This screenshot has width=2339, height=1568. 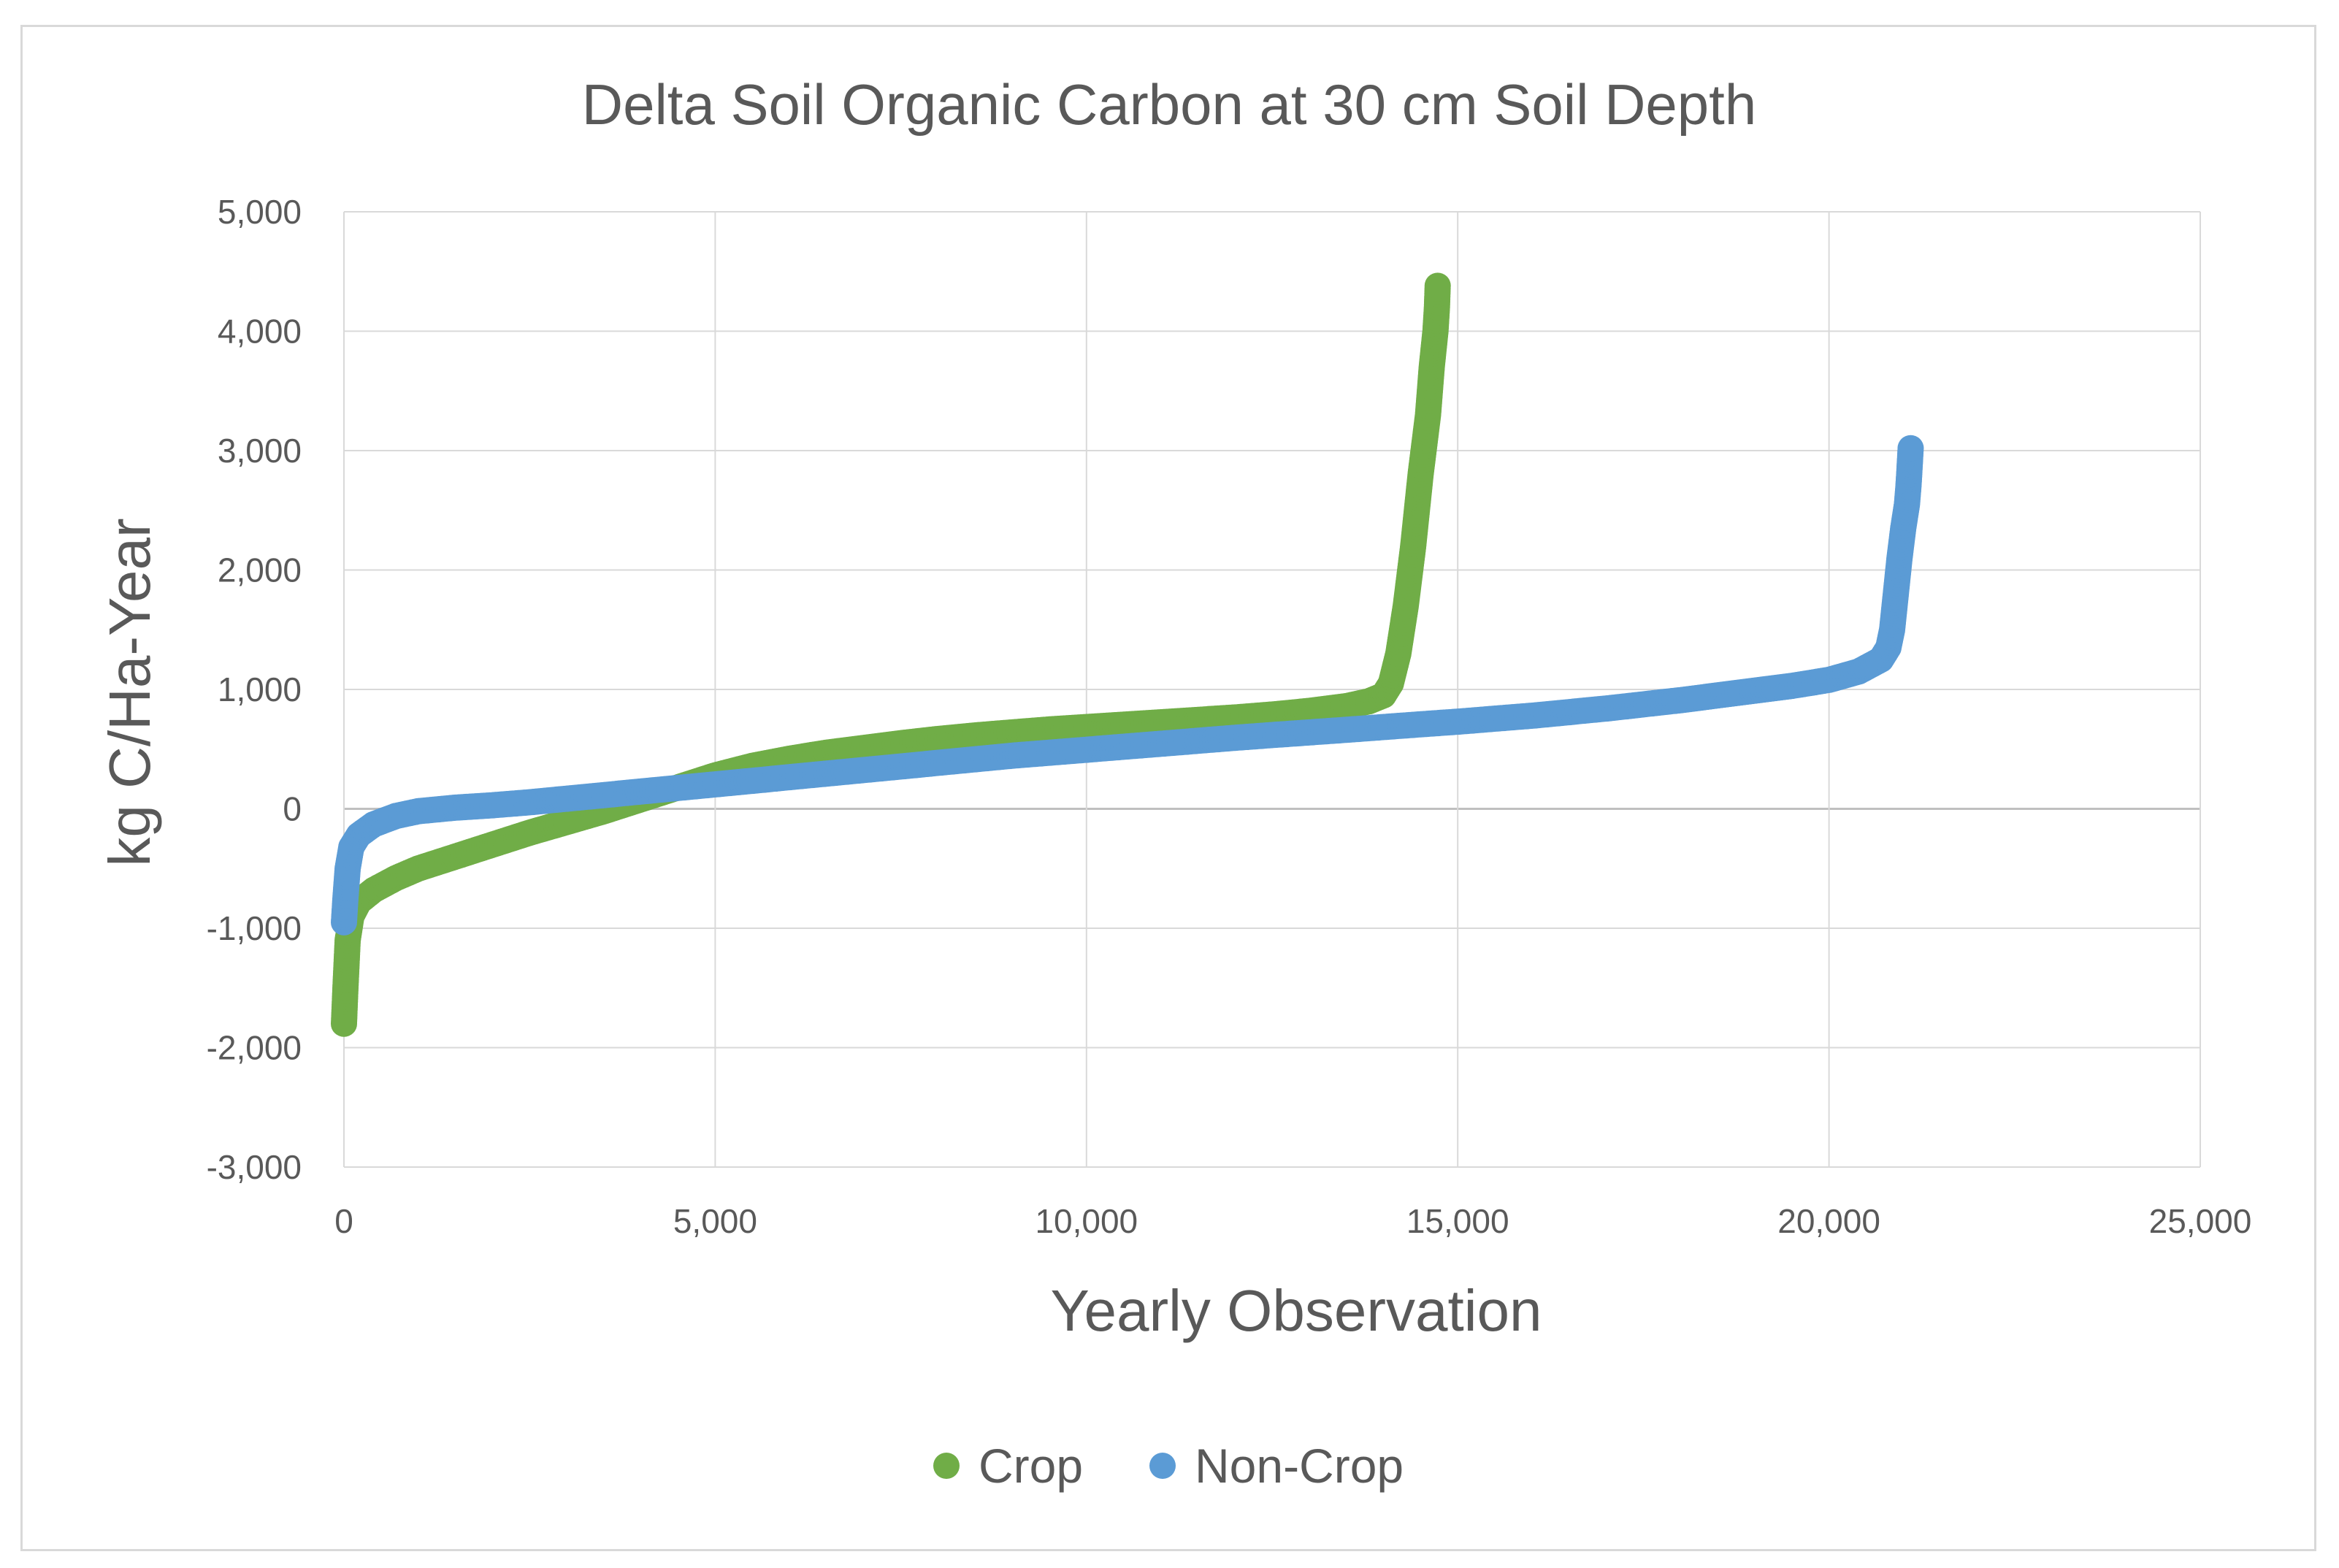 What do you see at coordinates (1457, 1221) in the screenshot?
I see `x-tick-label: 15,000` at bounding box center [1457, 1221].